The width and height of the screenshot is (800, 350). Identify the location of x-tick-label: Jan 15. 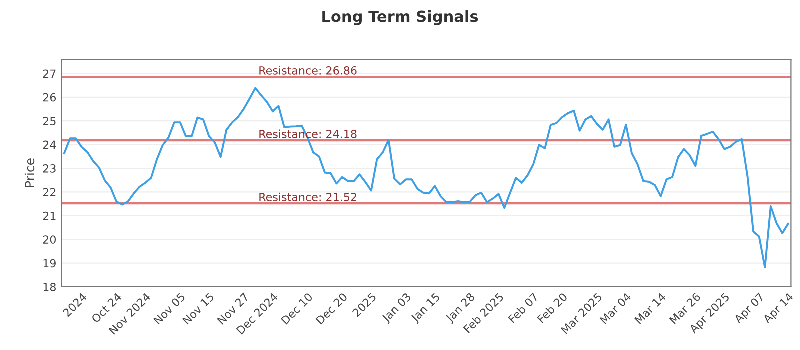
(426, 308).